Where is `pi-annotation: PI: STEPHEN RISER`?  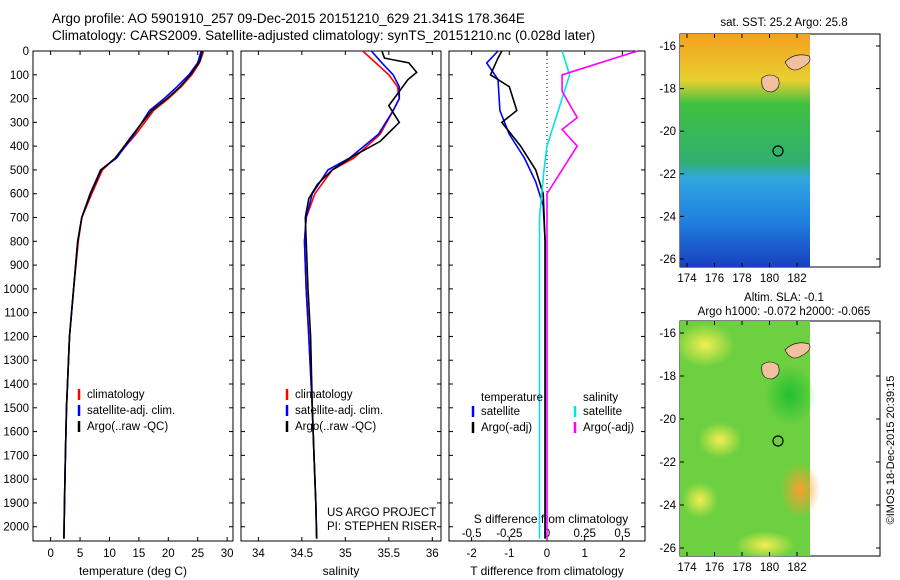 pi-annotation: PI: STEPHEN RISER is located at coordinates (382, 527).